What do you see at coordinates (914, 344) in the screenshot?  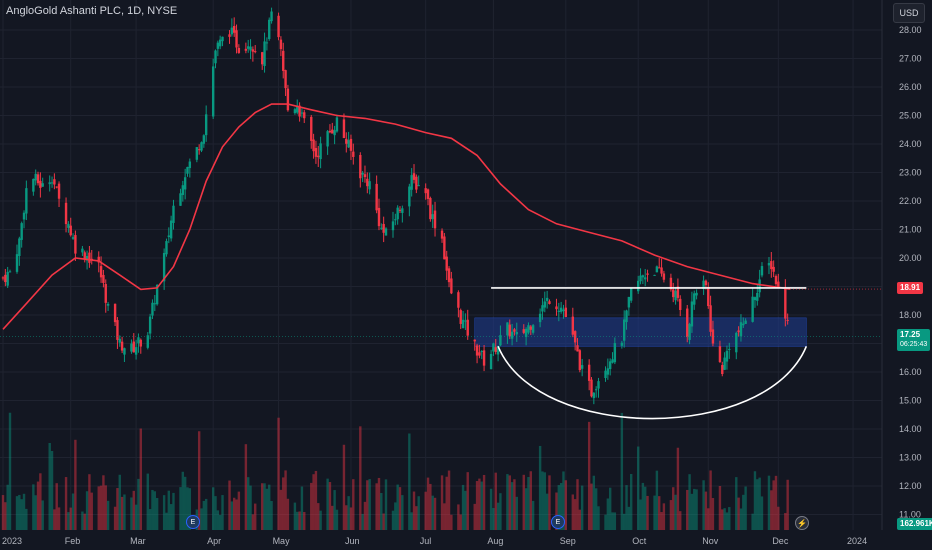 I see `bar-countdown: 06:25:43` at bounding box center [914, 344].